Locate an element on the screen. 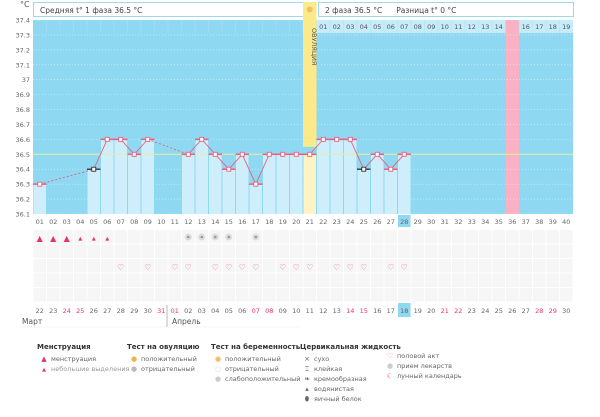  y-tick-label: 36.1 is located at coordinates (23, 215).